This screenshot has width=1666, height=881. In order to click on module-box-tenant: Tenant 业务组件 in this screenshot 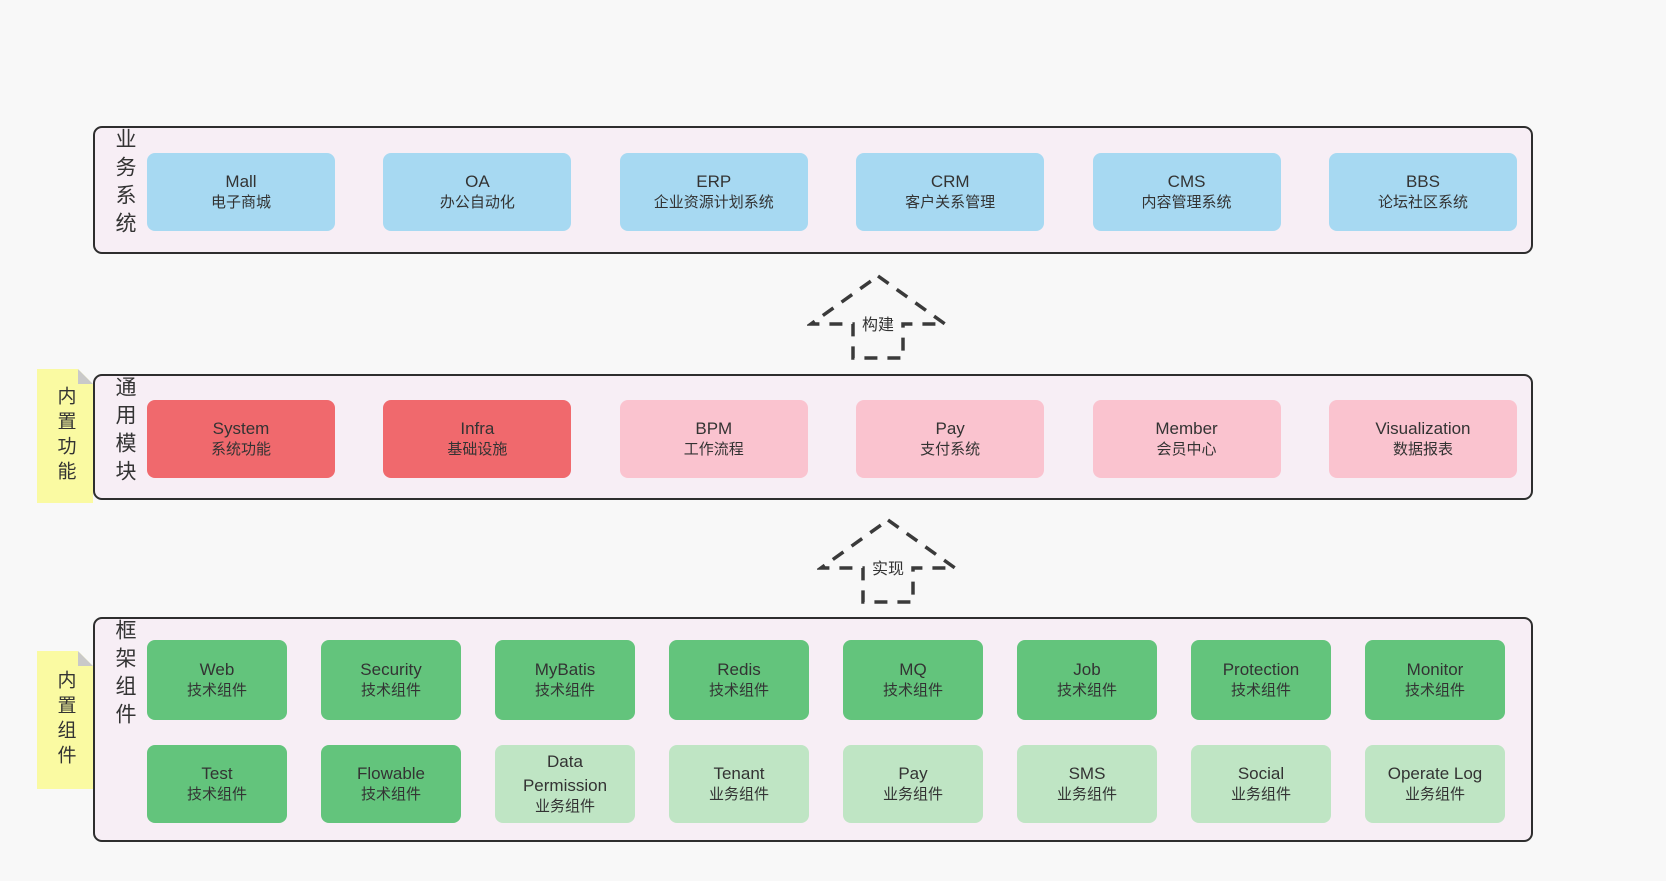, I will do `click(739, 784)`.